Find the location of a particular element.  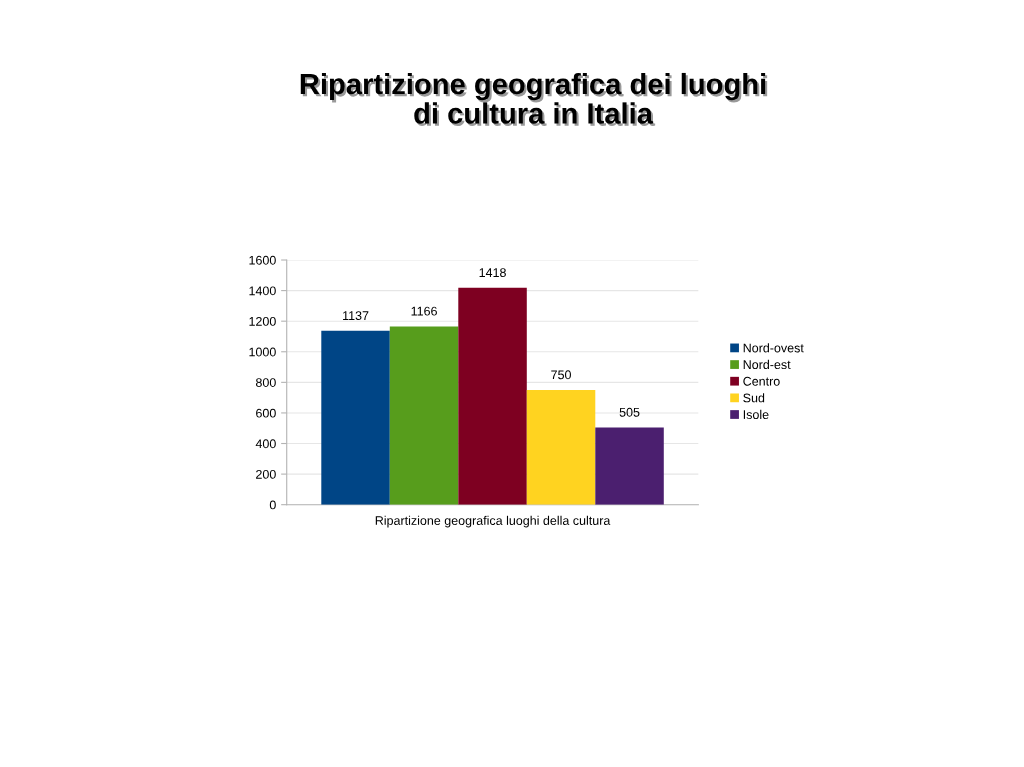

data-label: 1166 is located at coordinates (424, 311).